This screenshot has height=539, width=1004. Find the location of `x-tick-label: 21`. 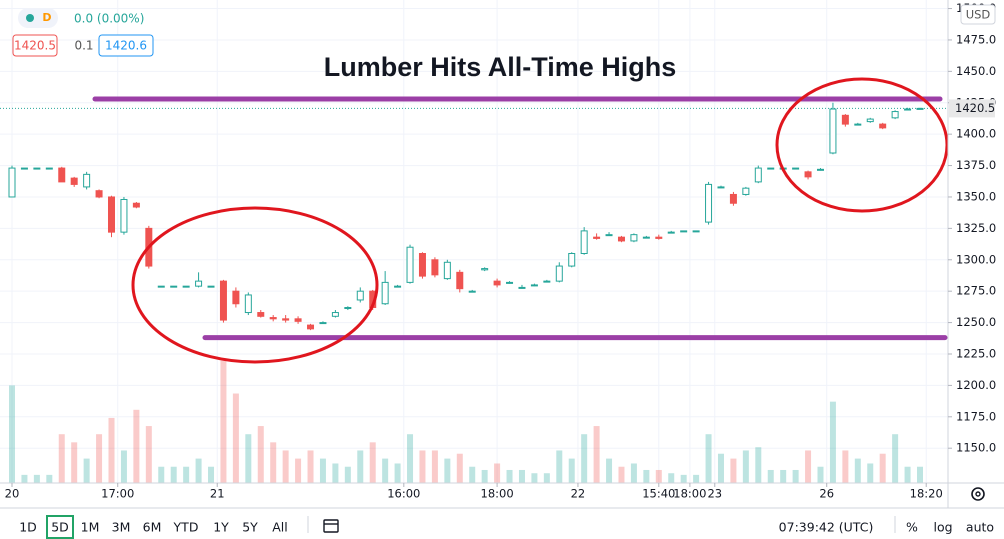

x-tick-label: 21 is located at coordinates (217, 494).